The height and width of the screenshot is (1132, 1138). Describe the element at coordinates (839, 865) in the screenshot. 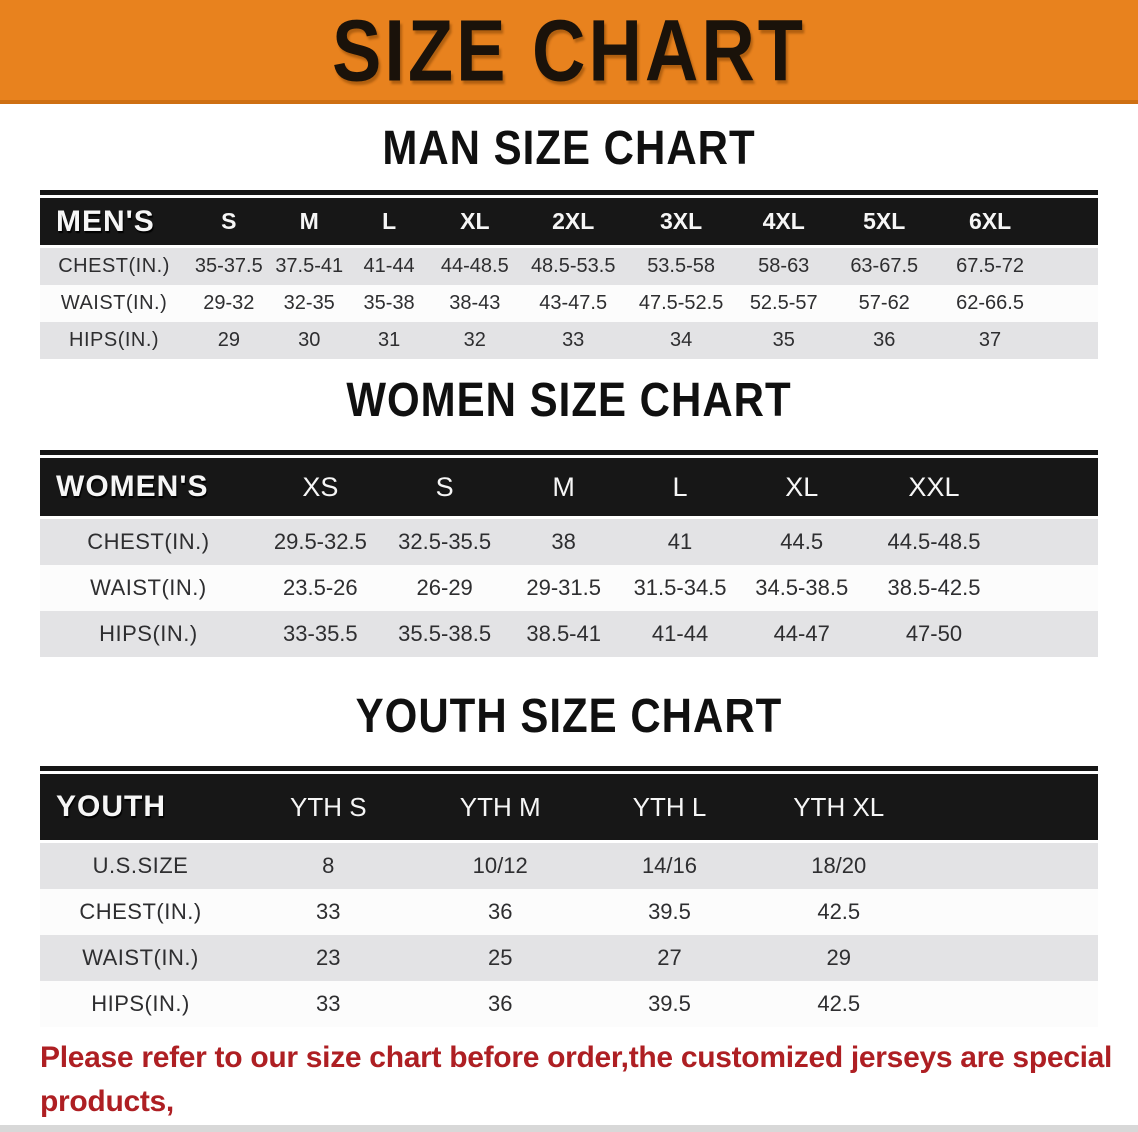

I see `size-value-cell: 18/20` at that location.